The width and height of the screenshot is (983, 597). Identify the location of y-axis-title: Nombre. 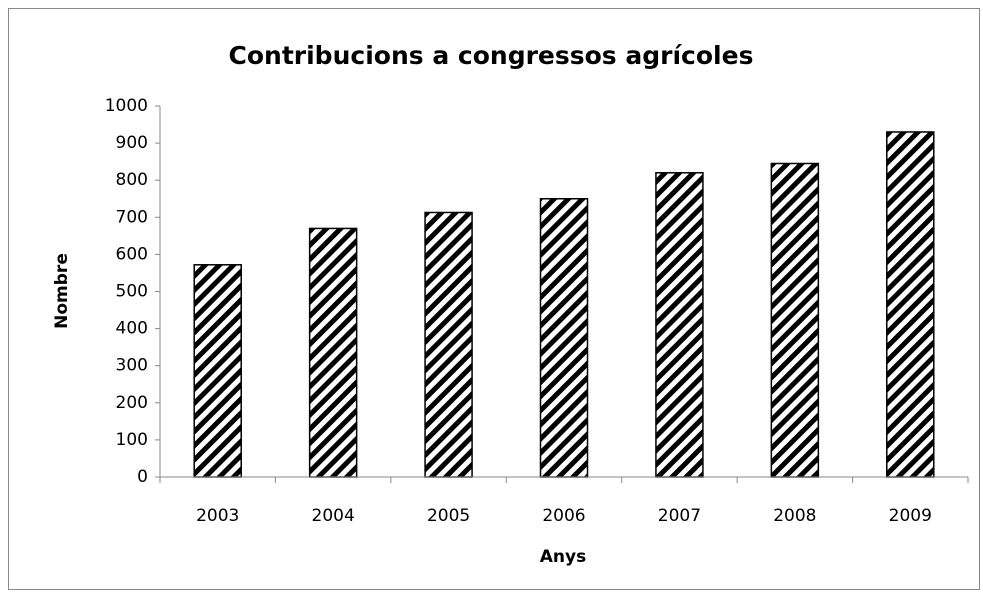
(62, 291).